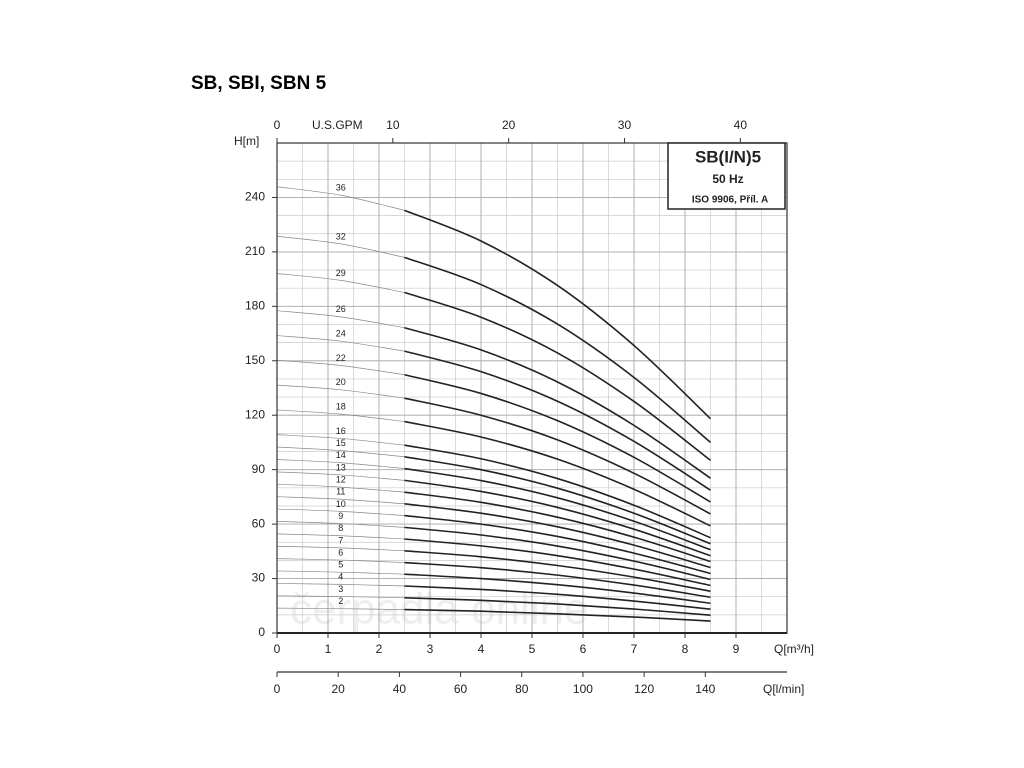 The height and width of the screenshot is (768, 1024). What do you see at coordinates (259, 578) in the screenshot?
I see `y-tick-label: 30` at bounding box center [259, 578].